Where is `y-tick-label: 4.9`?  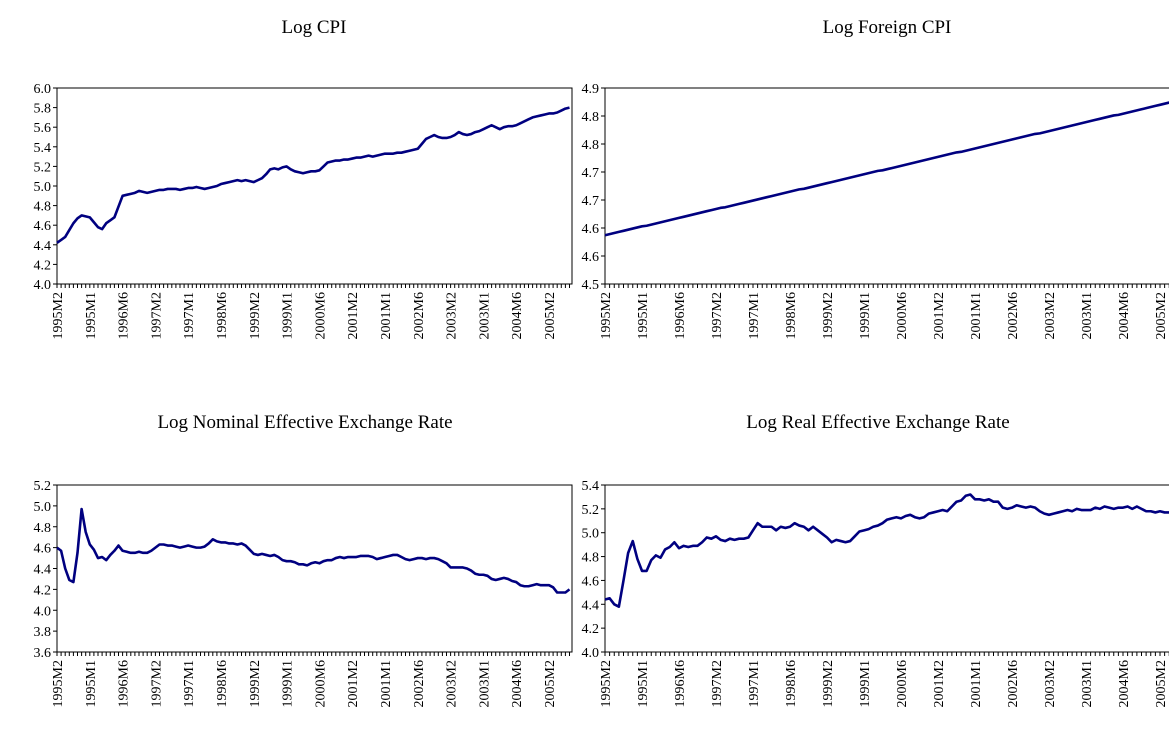 y-tick-label: 4.9 is located at coordinates (591, 89).